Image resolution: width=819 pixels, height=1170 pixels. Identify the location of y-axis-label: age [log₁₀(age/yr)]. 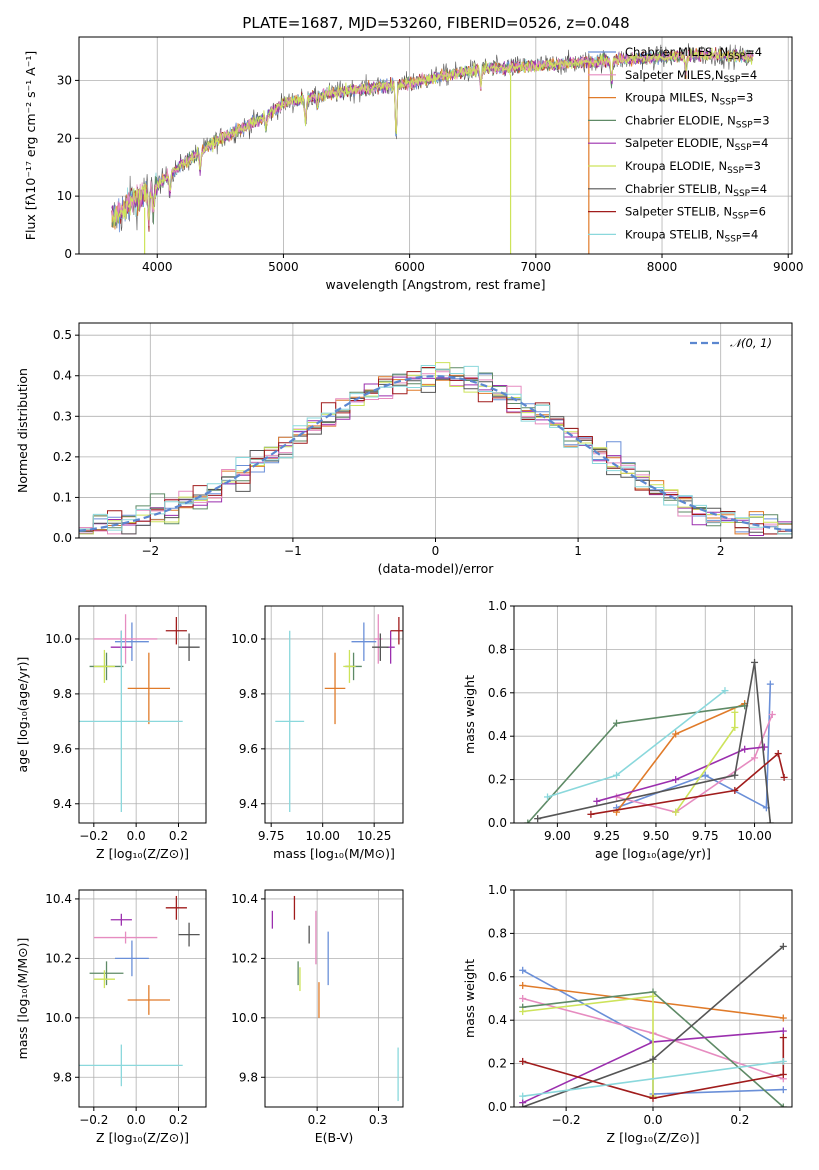
(22, 715).